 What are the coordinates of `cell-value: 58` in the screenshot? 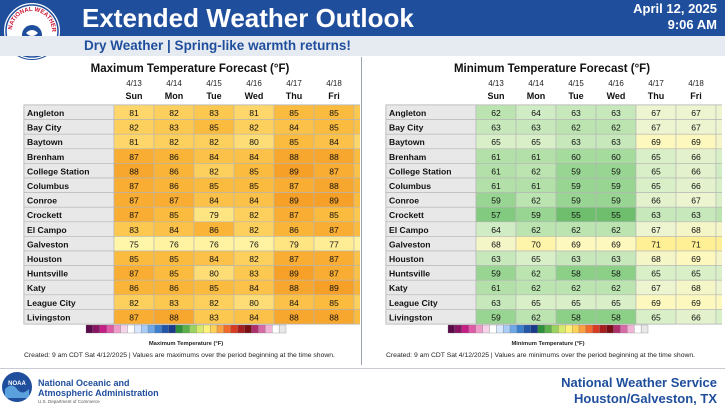 It's located at (576, 317).